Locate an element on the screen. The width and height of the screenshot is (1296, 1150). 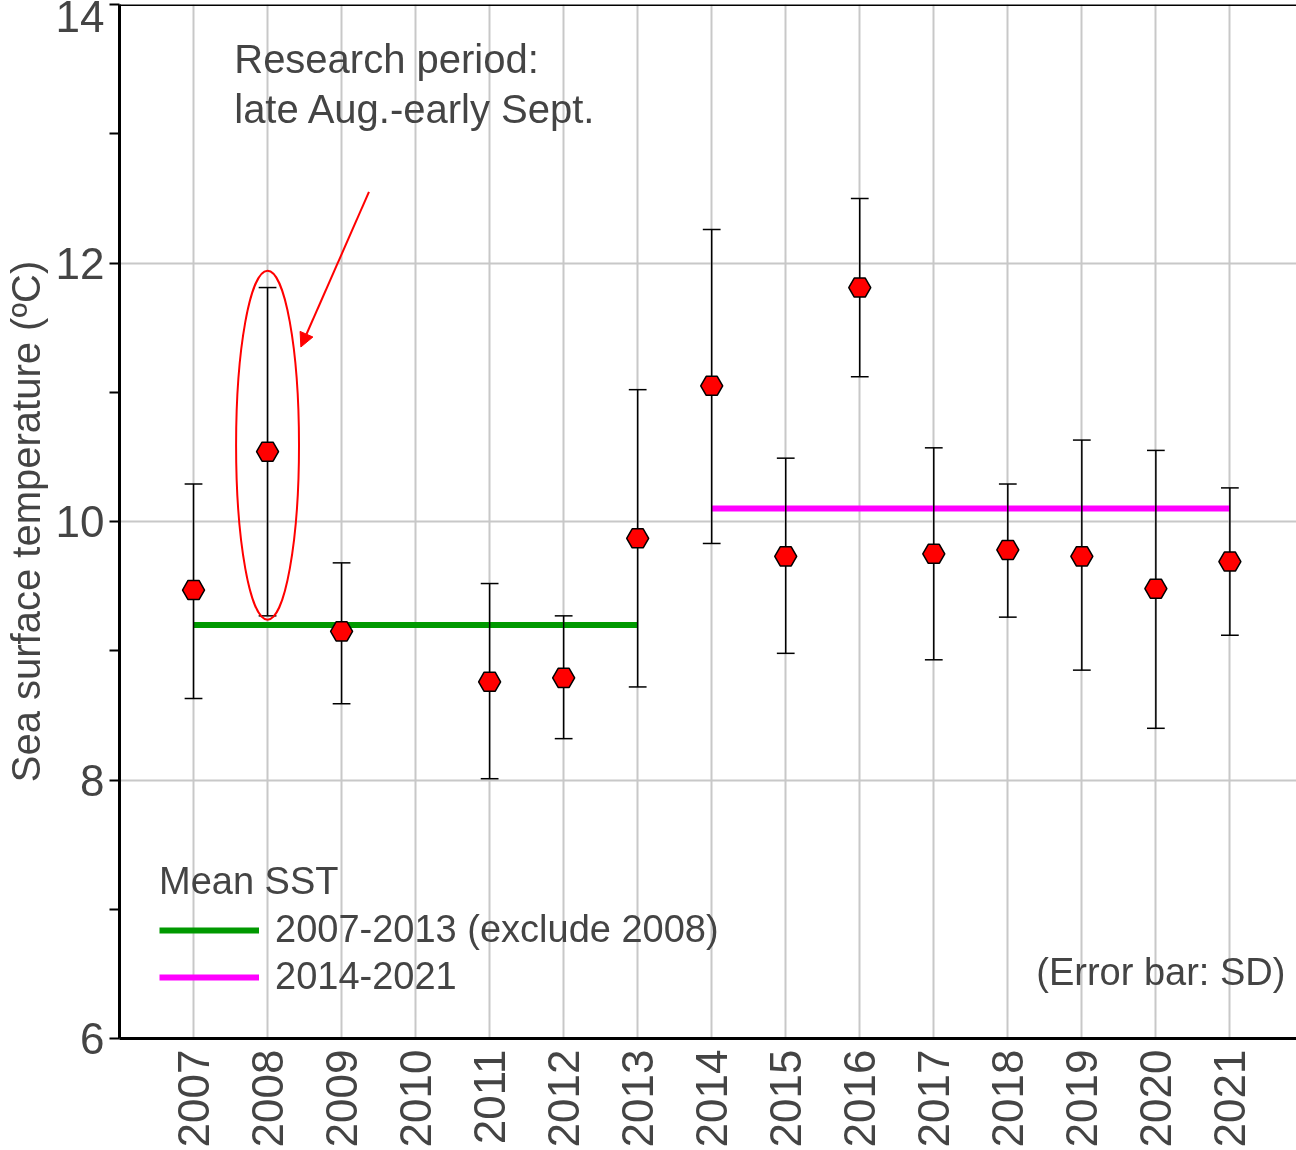
x-tick-label: 2020 is located at coordinates (1156, 1098).